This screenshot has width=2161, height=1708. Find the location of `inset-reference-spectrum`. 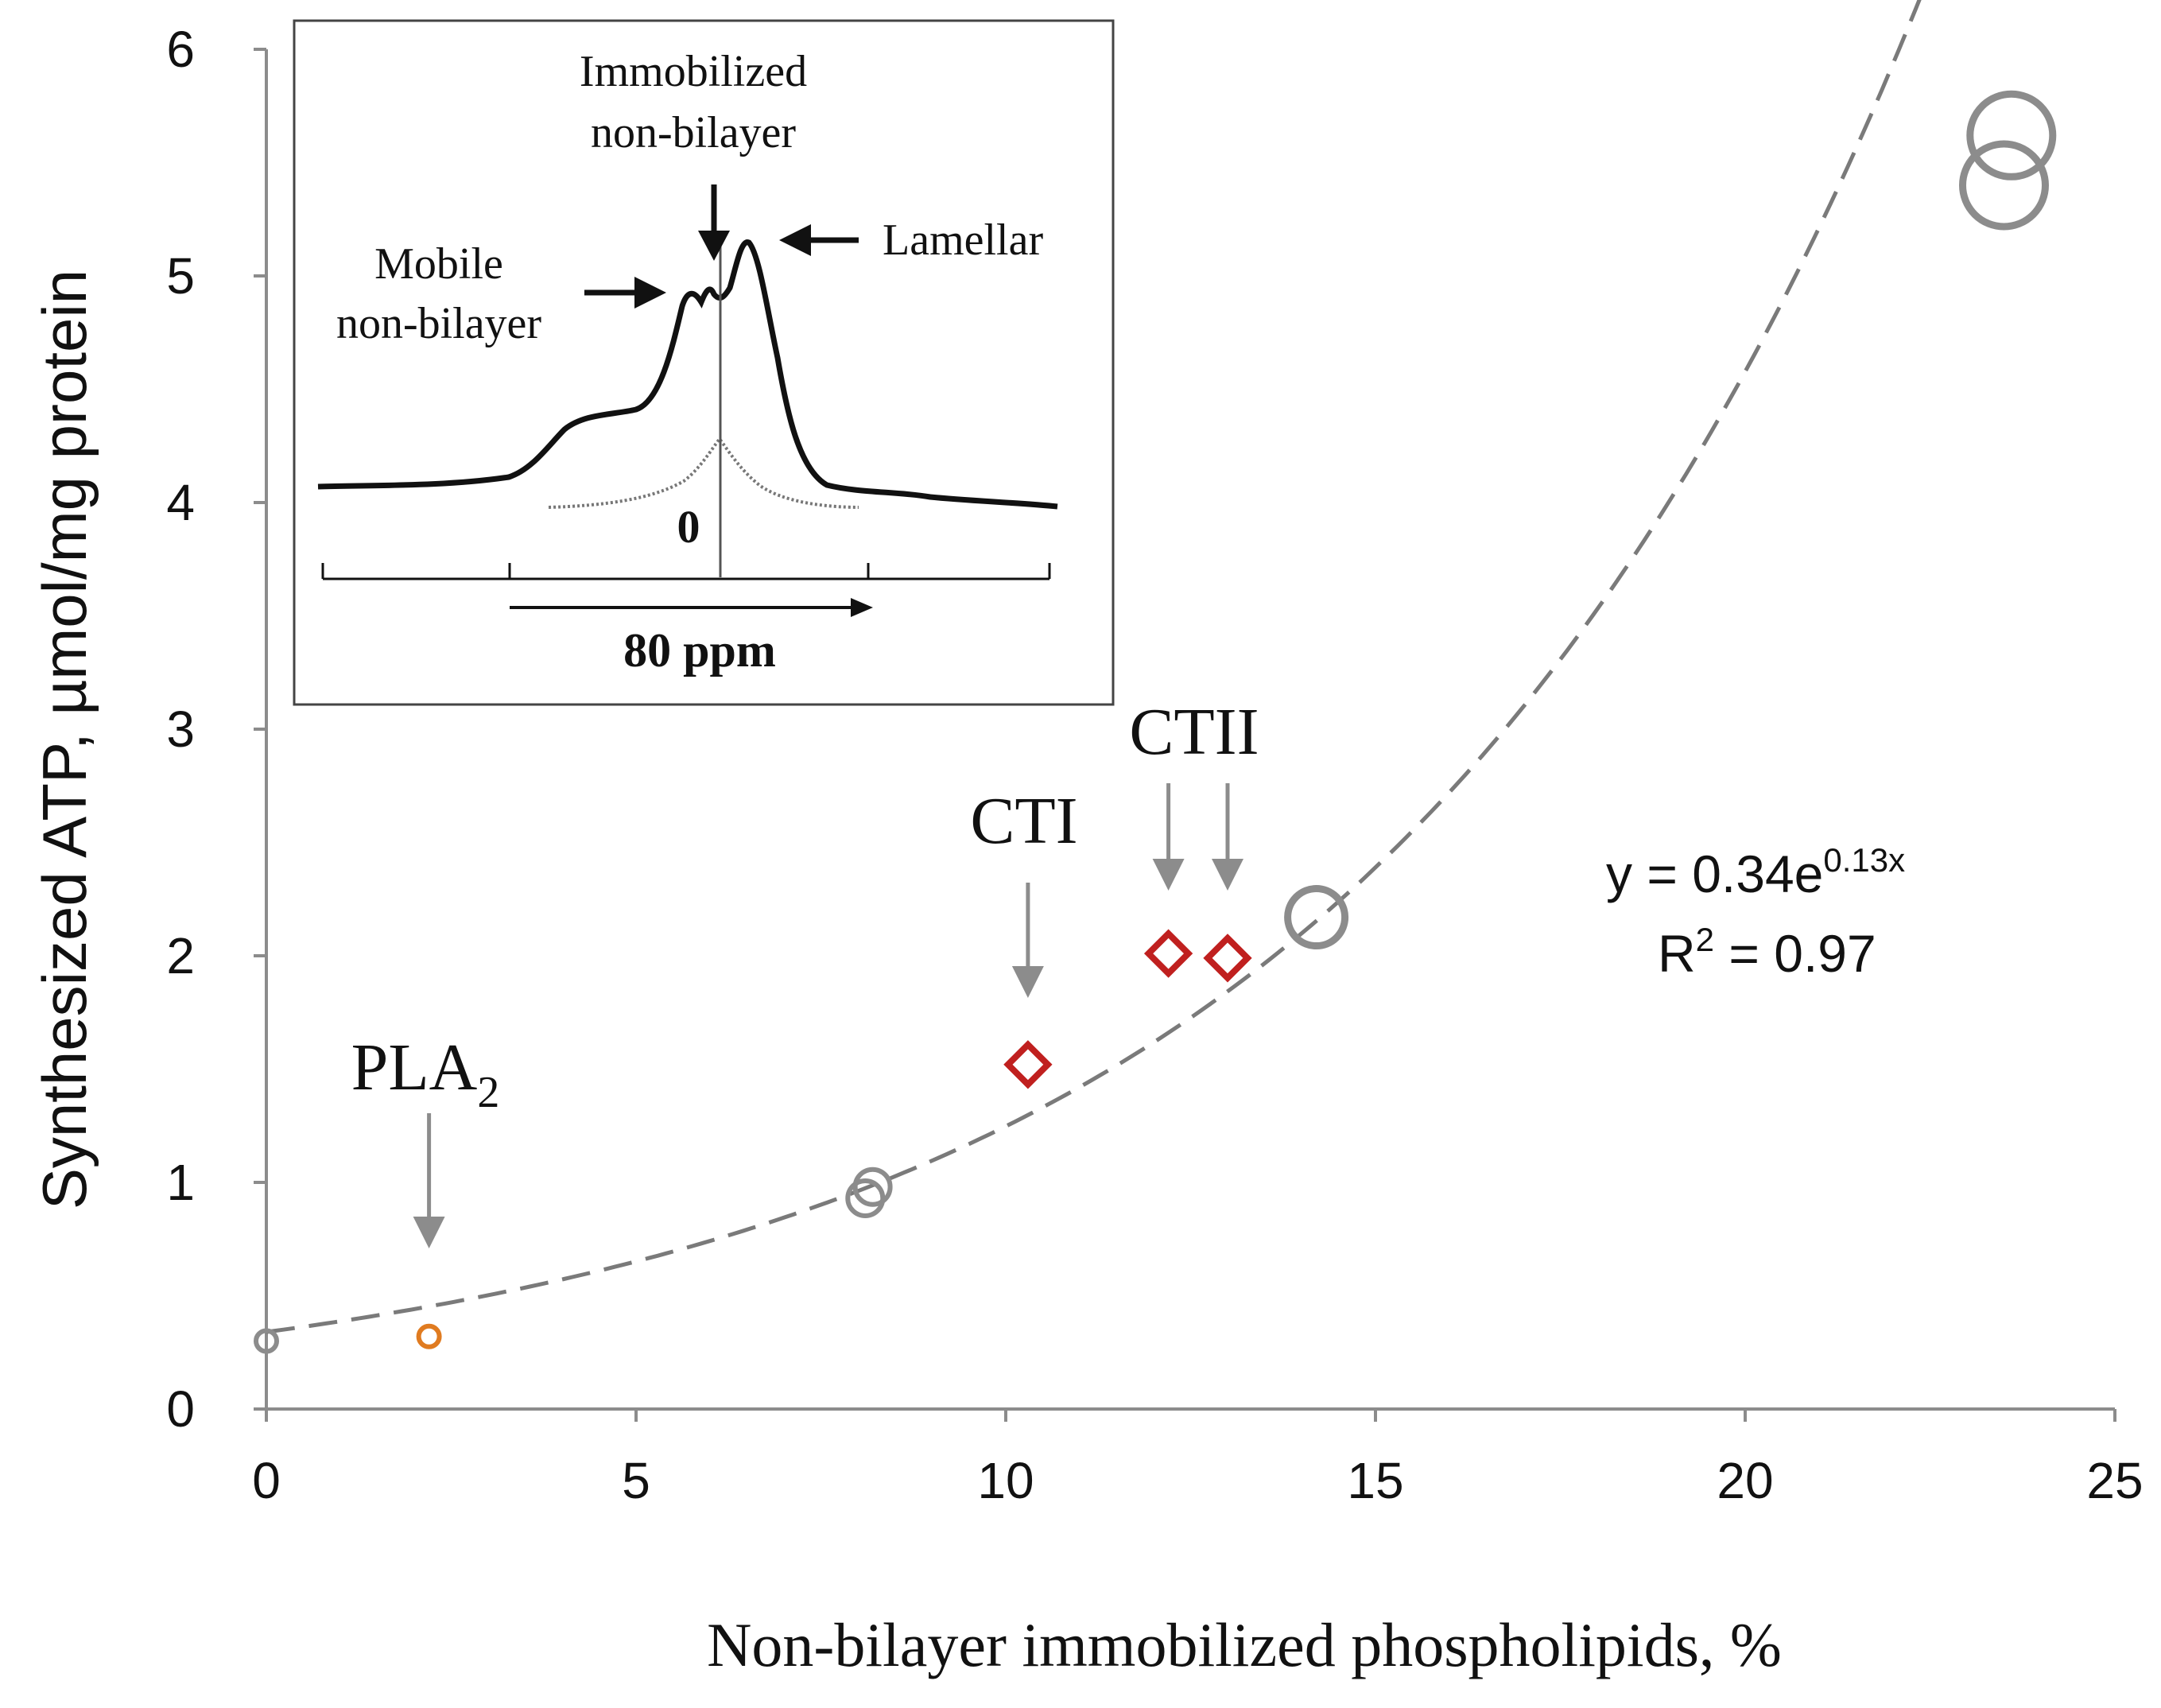

inset-reference-spectrum is located at coordinates (703, 472).